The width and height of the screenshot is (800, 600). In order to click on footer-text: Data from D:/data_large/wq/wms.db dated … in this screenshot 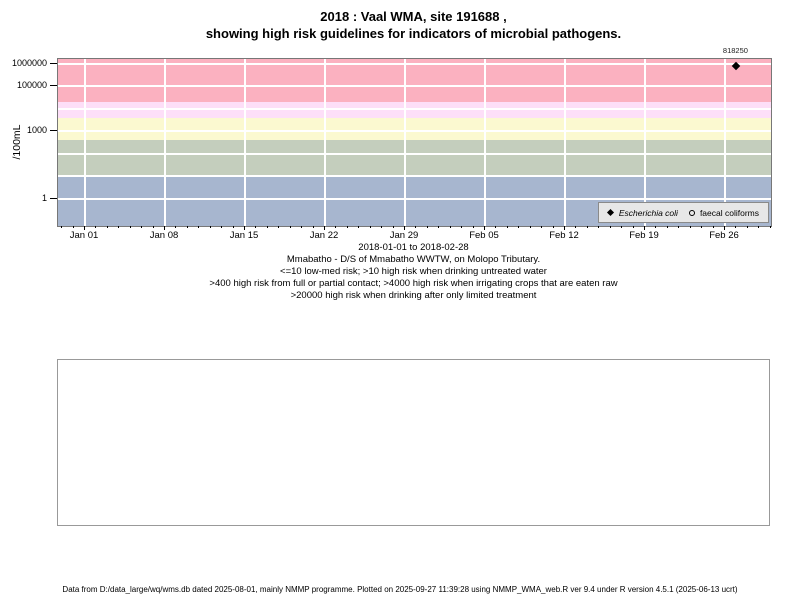, I will do `click(400, 589)`.